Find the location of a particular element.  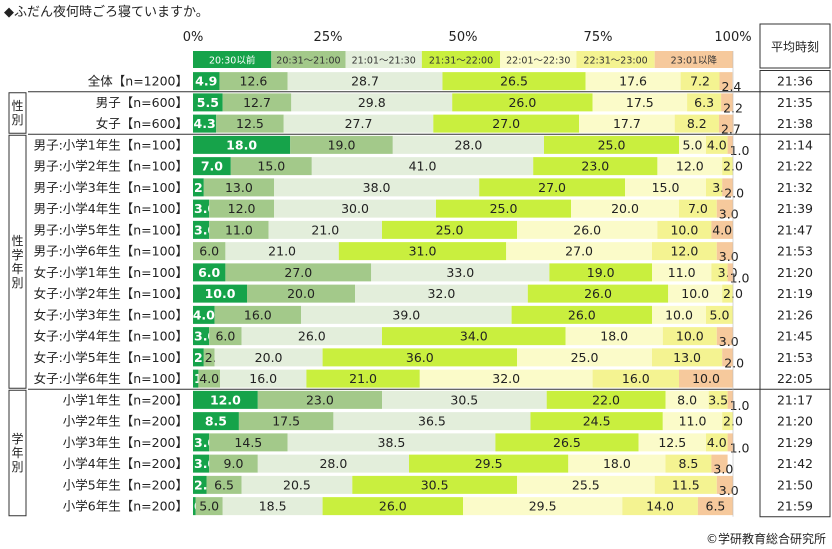

data-label: 7.2 is located at coordinates (700, 81).